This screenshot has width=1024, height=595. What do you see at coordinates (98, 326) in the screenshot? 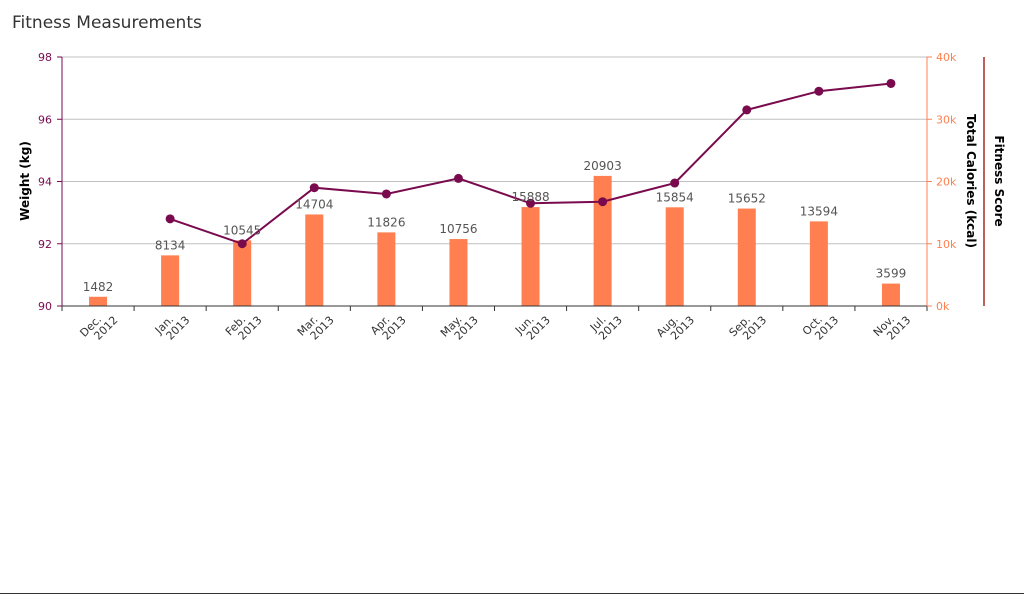
I see `x-tick-label: Dec.2012` at bounding box center [98, 326].